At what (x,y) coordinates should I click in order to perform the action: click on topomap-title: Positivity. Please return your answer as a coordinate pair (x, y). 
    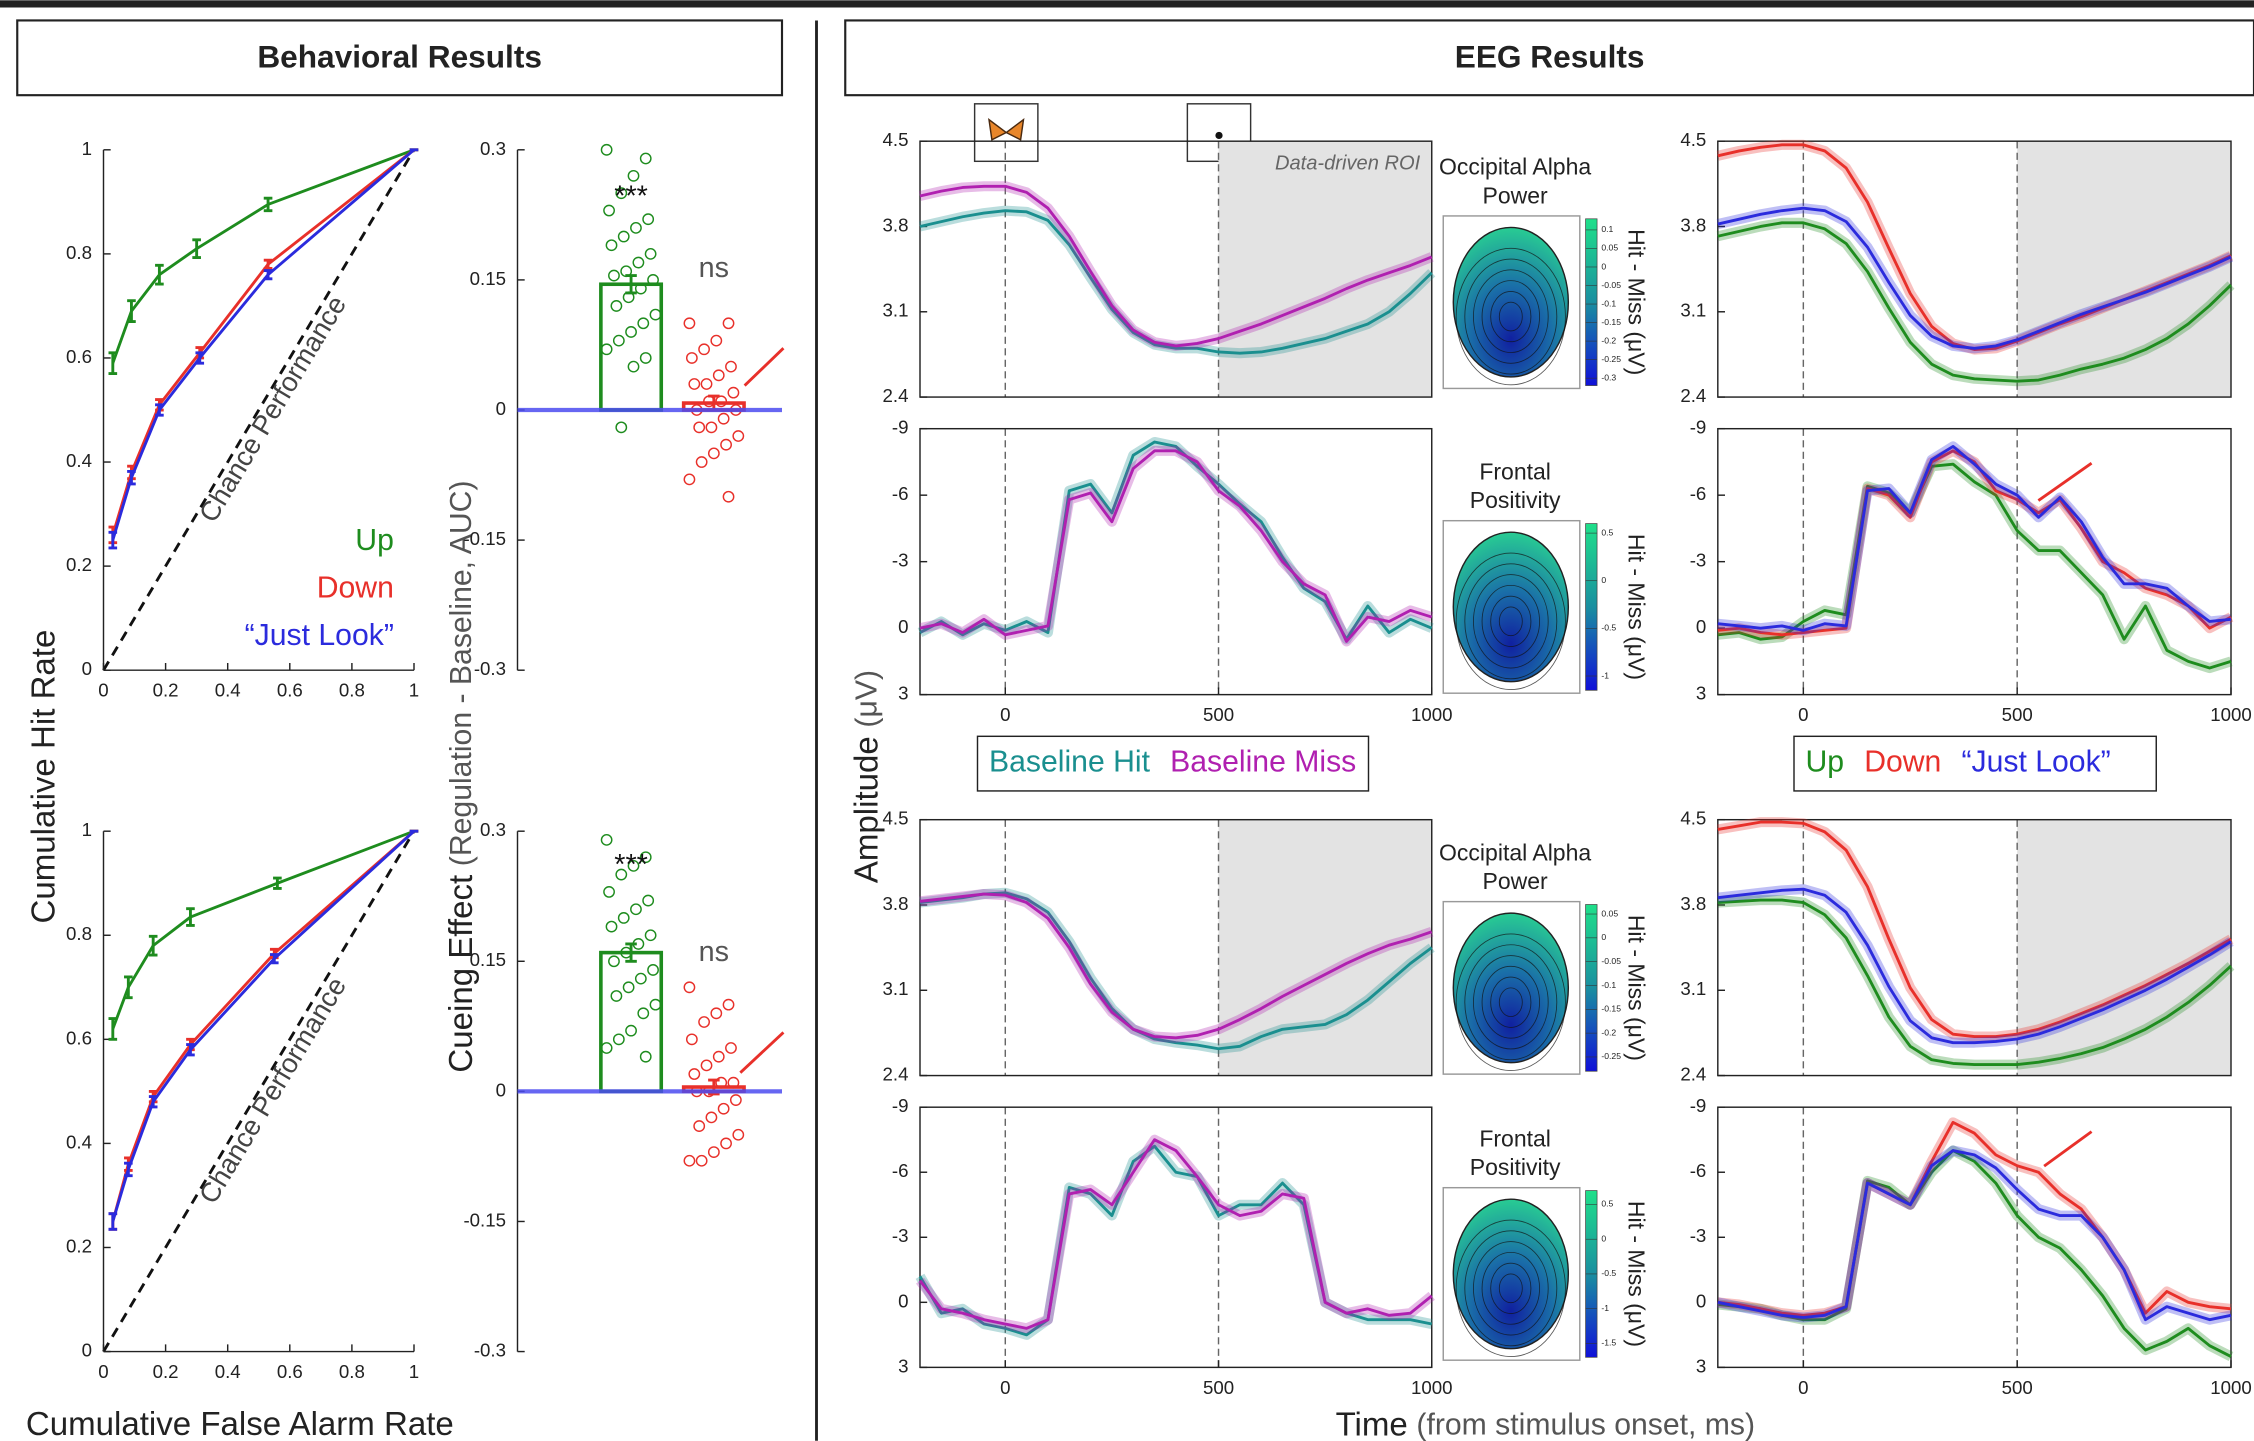
    Looking at the image, I should click on (1515, 1167).